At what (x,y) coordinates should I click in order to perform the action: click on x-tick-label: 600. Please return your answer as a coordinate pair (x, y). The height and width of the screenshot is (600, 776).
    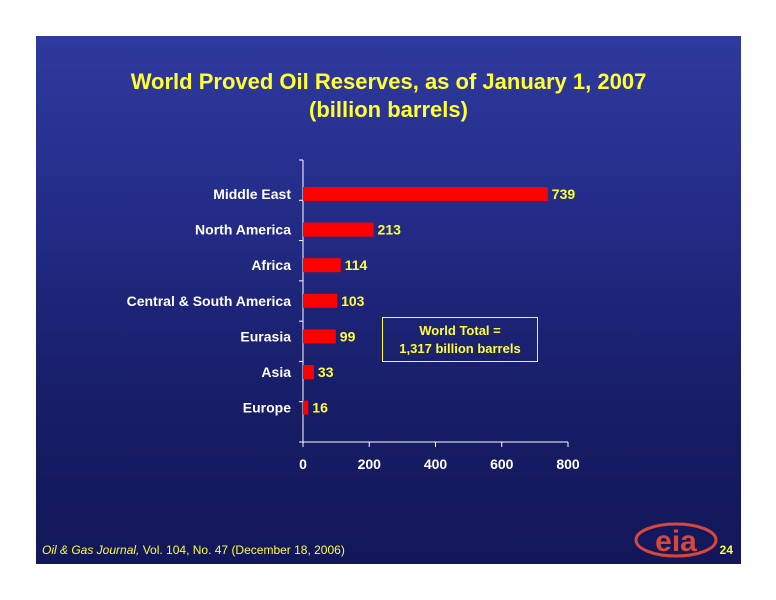
    Looking at the image, I should click on (502, 464).